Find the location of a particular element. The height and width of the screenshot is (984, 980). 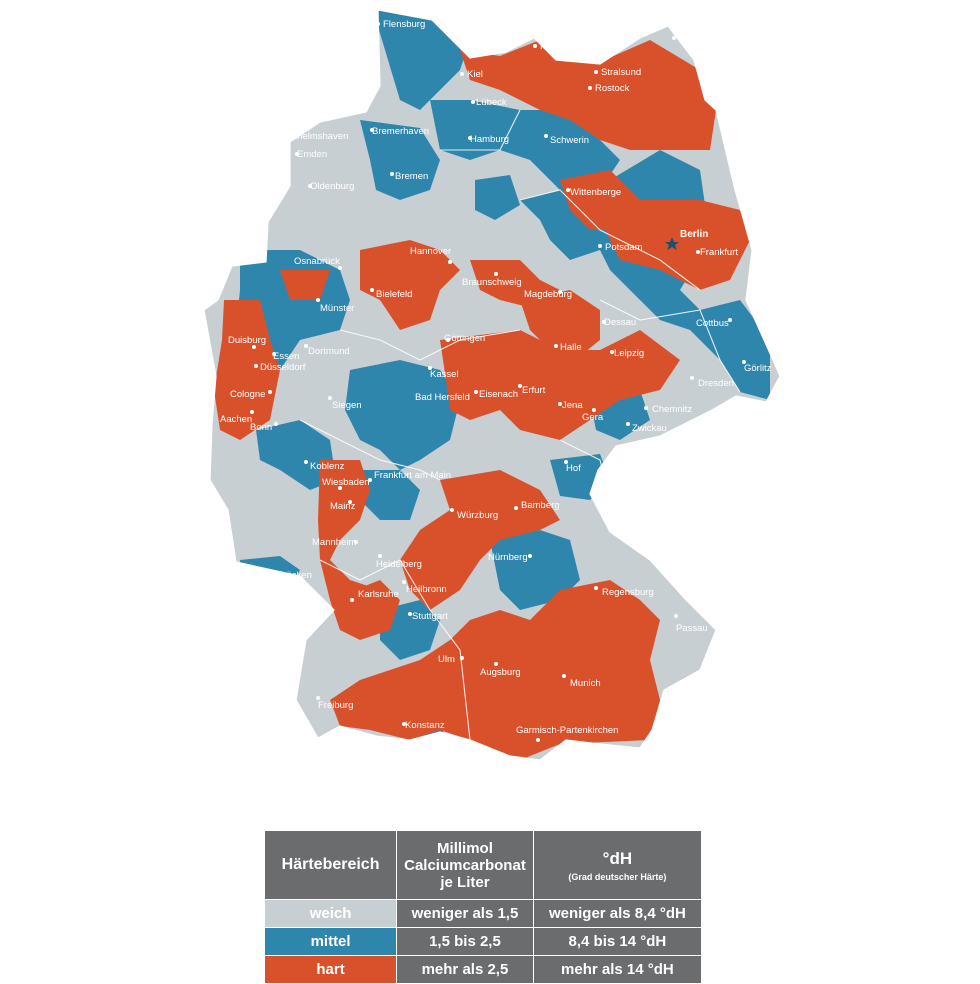

city-label-gera: Gera is located at coordinates (593, 417).